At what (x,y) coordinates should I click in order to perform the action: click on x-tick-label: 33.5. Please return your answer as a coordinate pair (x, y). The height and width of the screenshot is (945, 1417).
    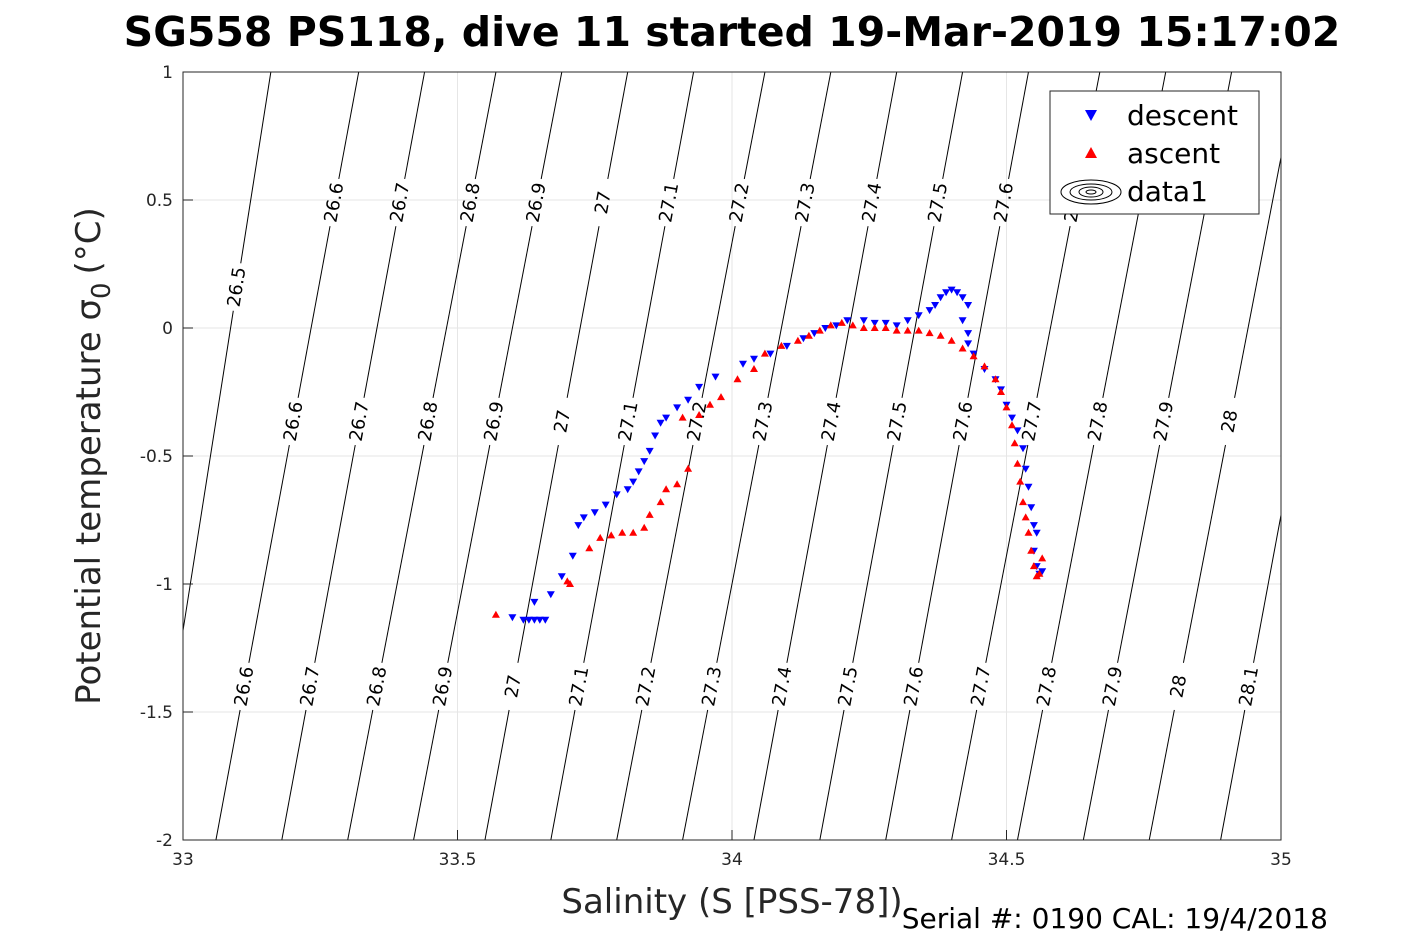
    Looking at the image, I should click on (458, 860).